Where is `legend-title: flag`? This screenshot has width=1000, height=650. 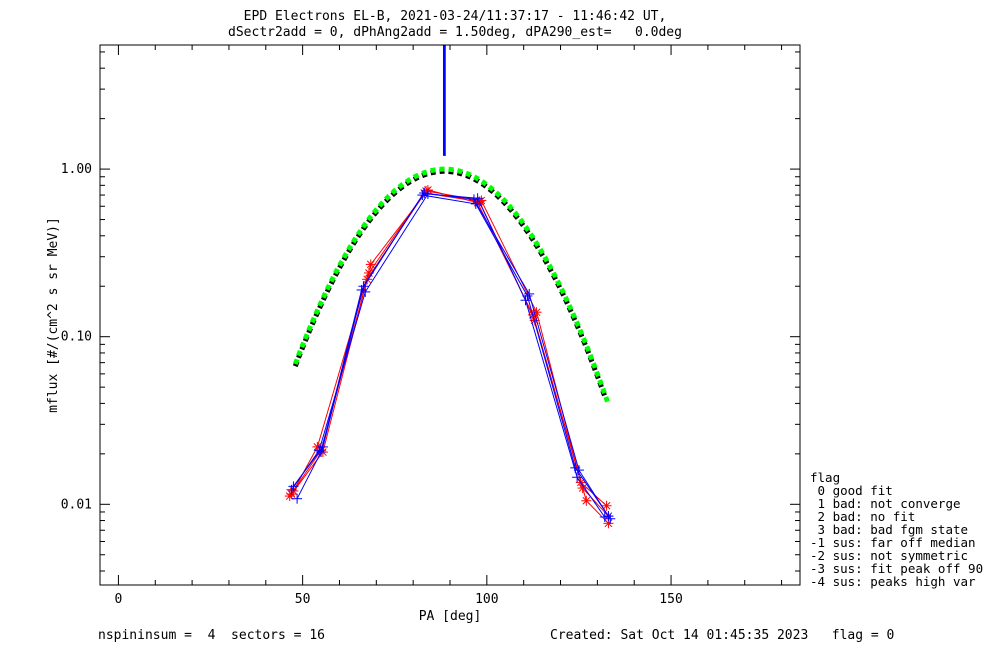 legend-title: flag is located at coordinates (825, 477).